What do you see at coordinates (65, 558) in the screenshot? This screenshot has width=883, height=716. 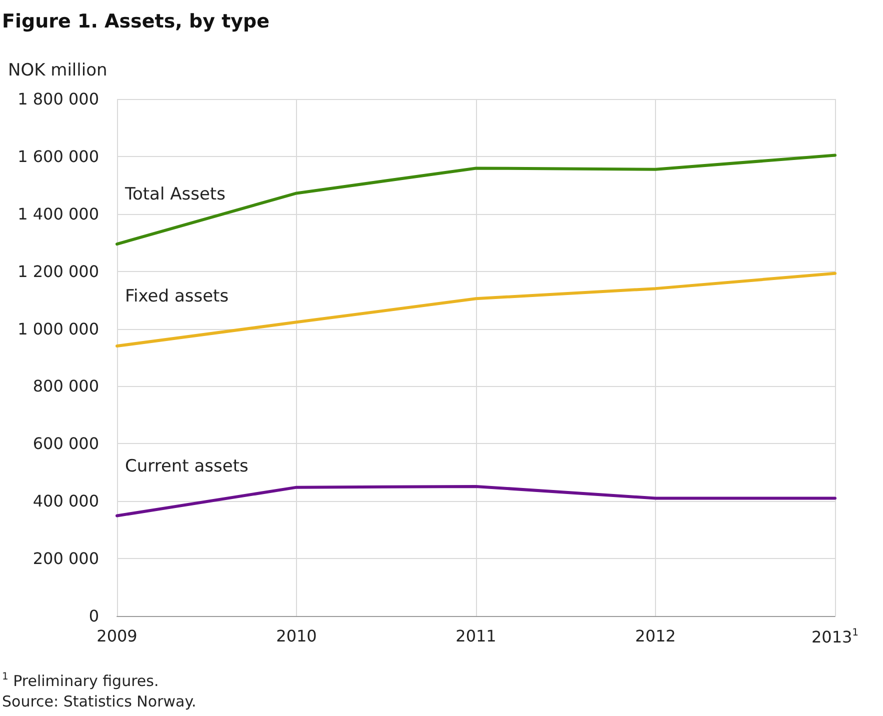 I see `y-tick-label: 200 000` at bounding box center [65, 558].